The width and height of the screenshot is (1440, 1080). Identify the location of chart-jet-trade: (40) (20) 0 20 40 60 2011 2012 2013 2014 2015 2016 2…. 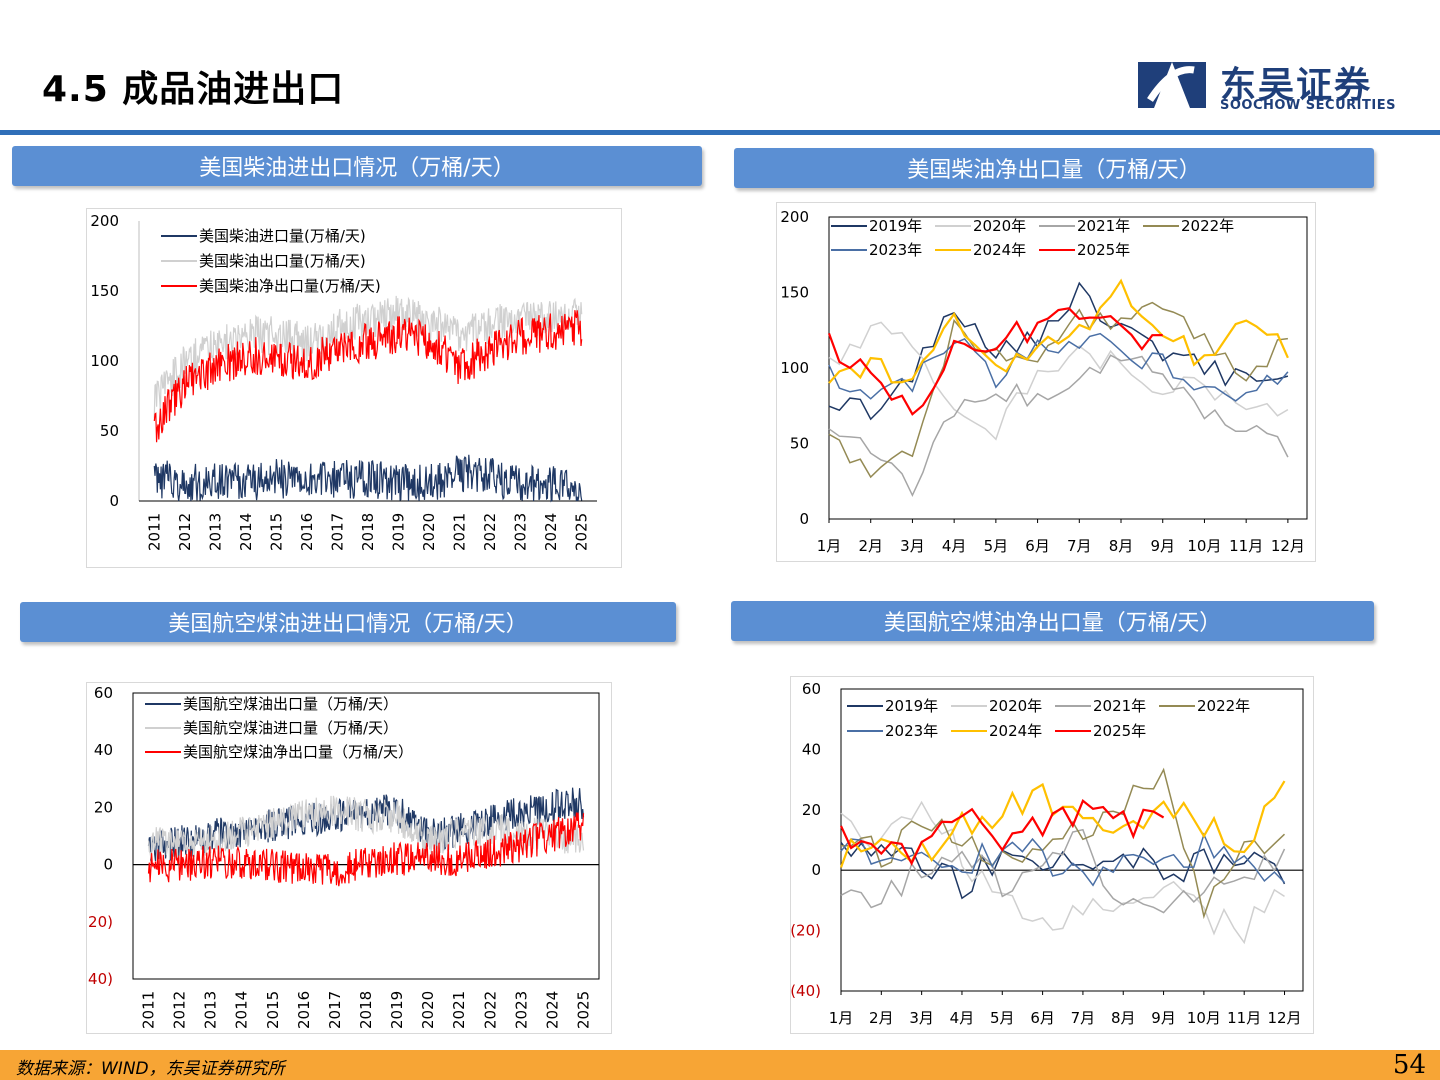
(349, 858).